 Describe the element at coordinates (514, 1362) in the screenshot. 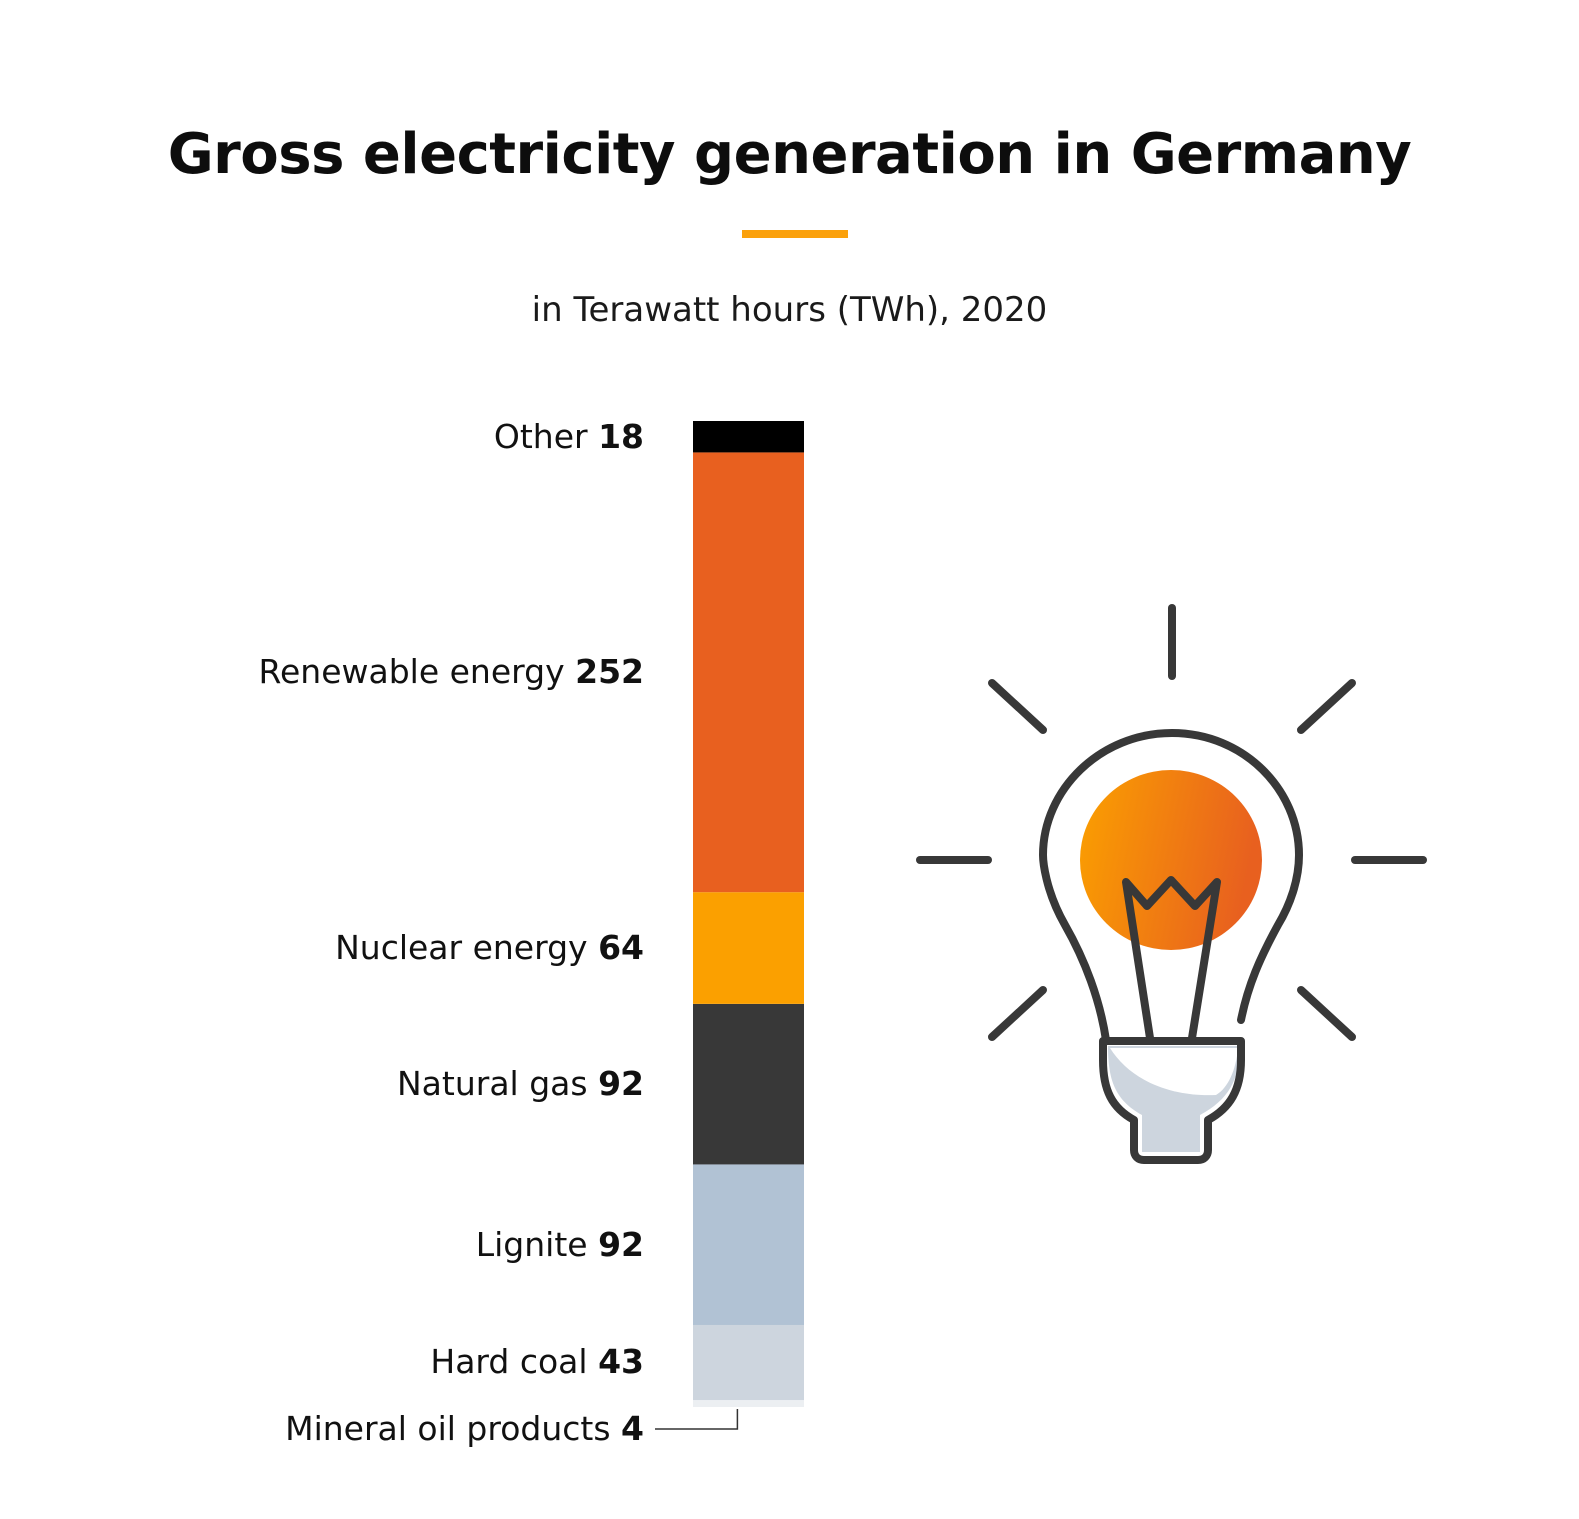

I see `segment-name: Hard coal` at that location.